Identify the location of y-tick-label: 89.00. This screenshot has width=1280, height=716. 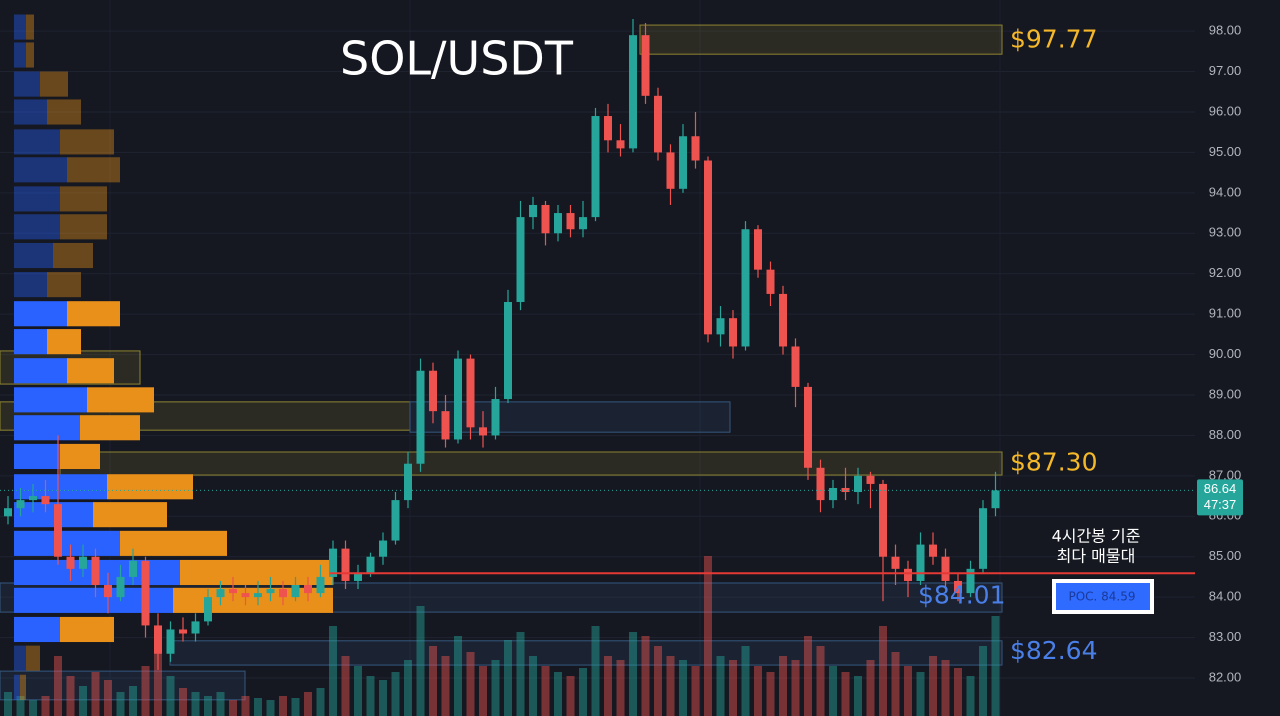
(1225, 393).